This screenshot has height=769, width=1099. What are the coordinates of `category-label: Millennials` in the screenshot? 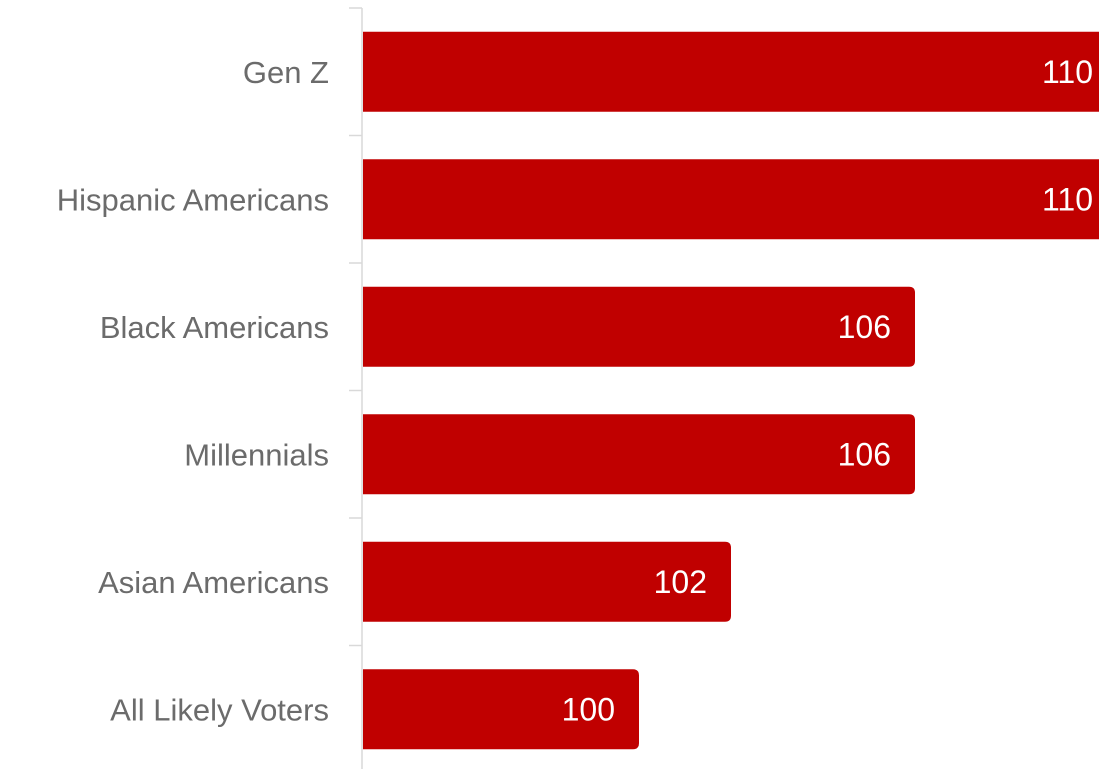 It's located at (256, 454).